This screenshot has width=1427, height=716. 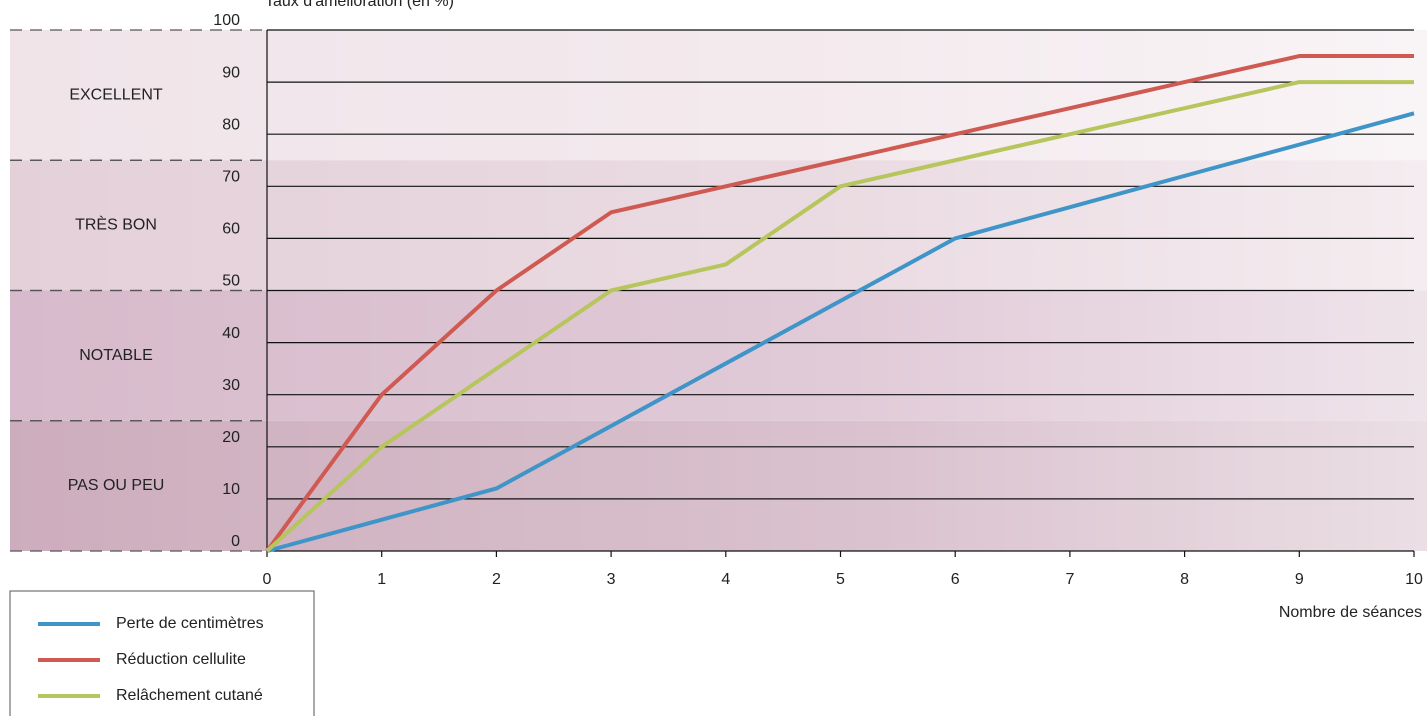 I want to click on y-tick-label: 70, so click(x=231, y=177).